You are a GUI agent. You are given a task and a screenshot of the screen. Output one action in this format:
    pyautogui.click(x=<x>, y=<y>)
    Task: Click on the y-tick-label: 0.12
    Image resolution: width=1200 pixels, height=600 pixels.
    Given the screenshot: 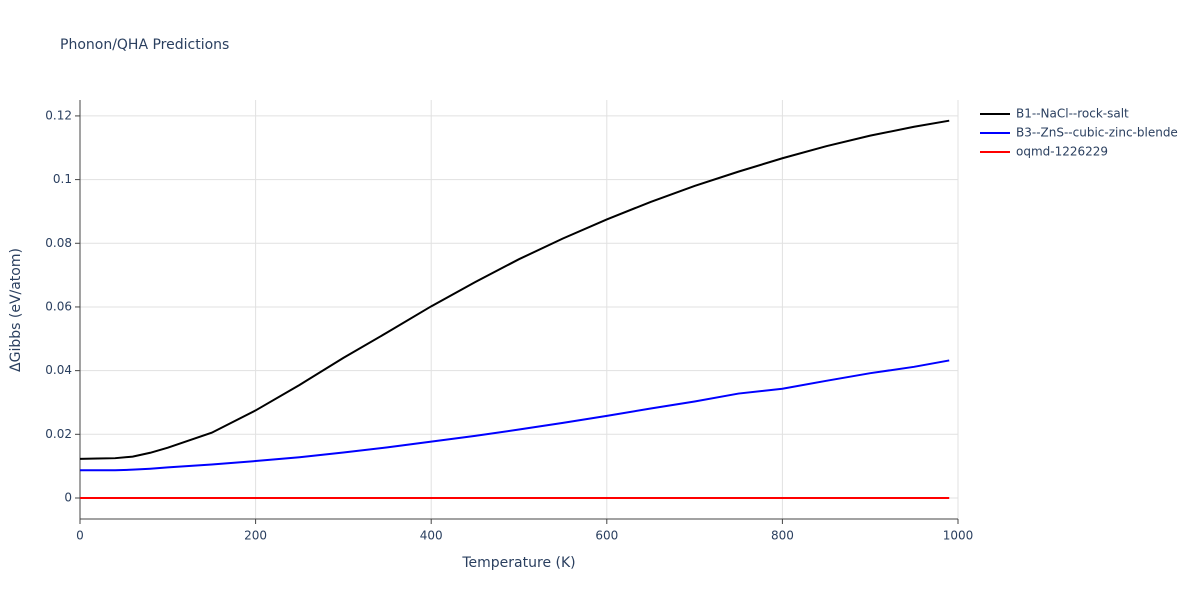 What is the action you would take?
    pyautogui.click(x=58, y=115)
    